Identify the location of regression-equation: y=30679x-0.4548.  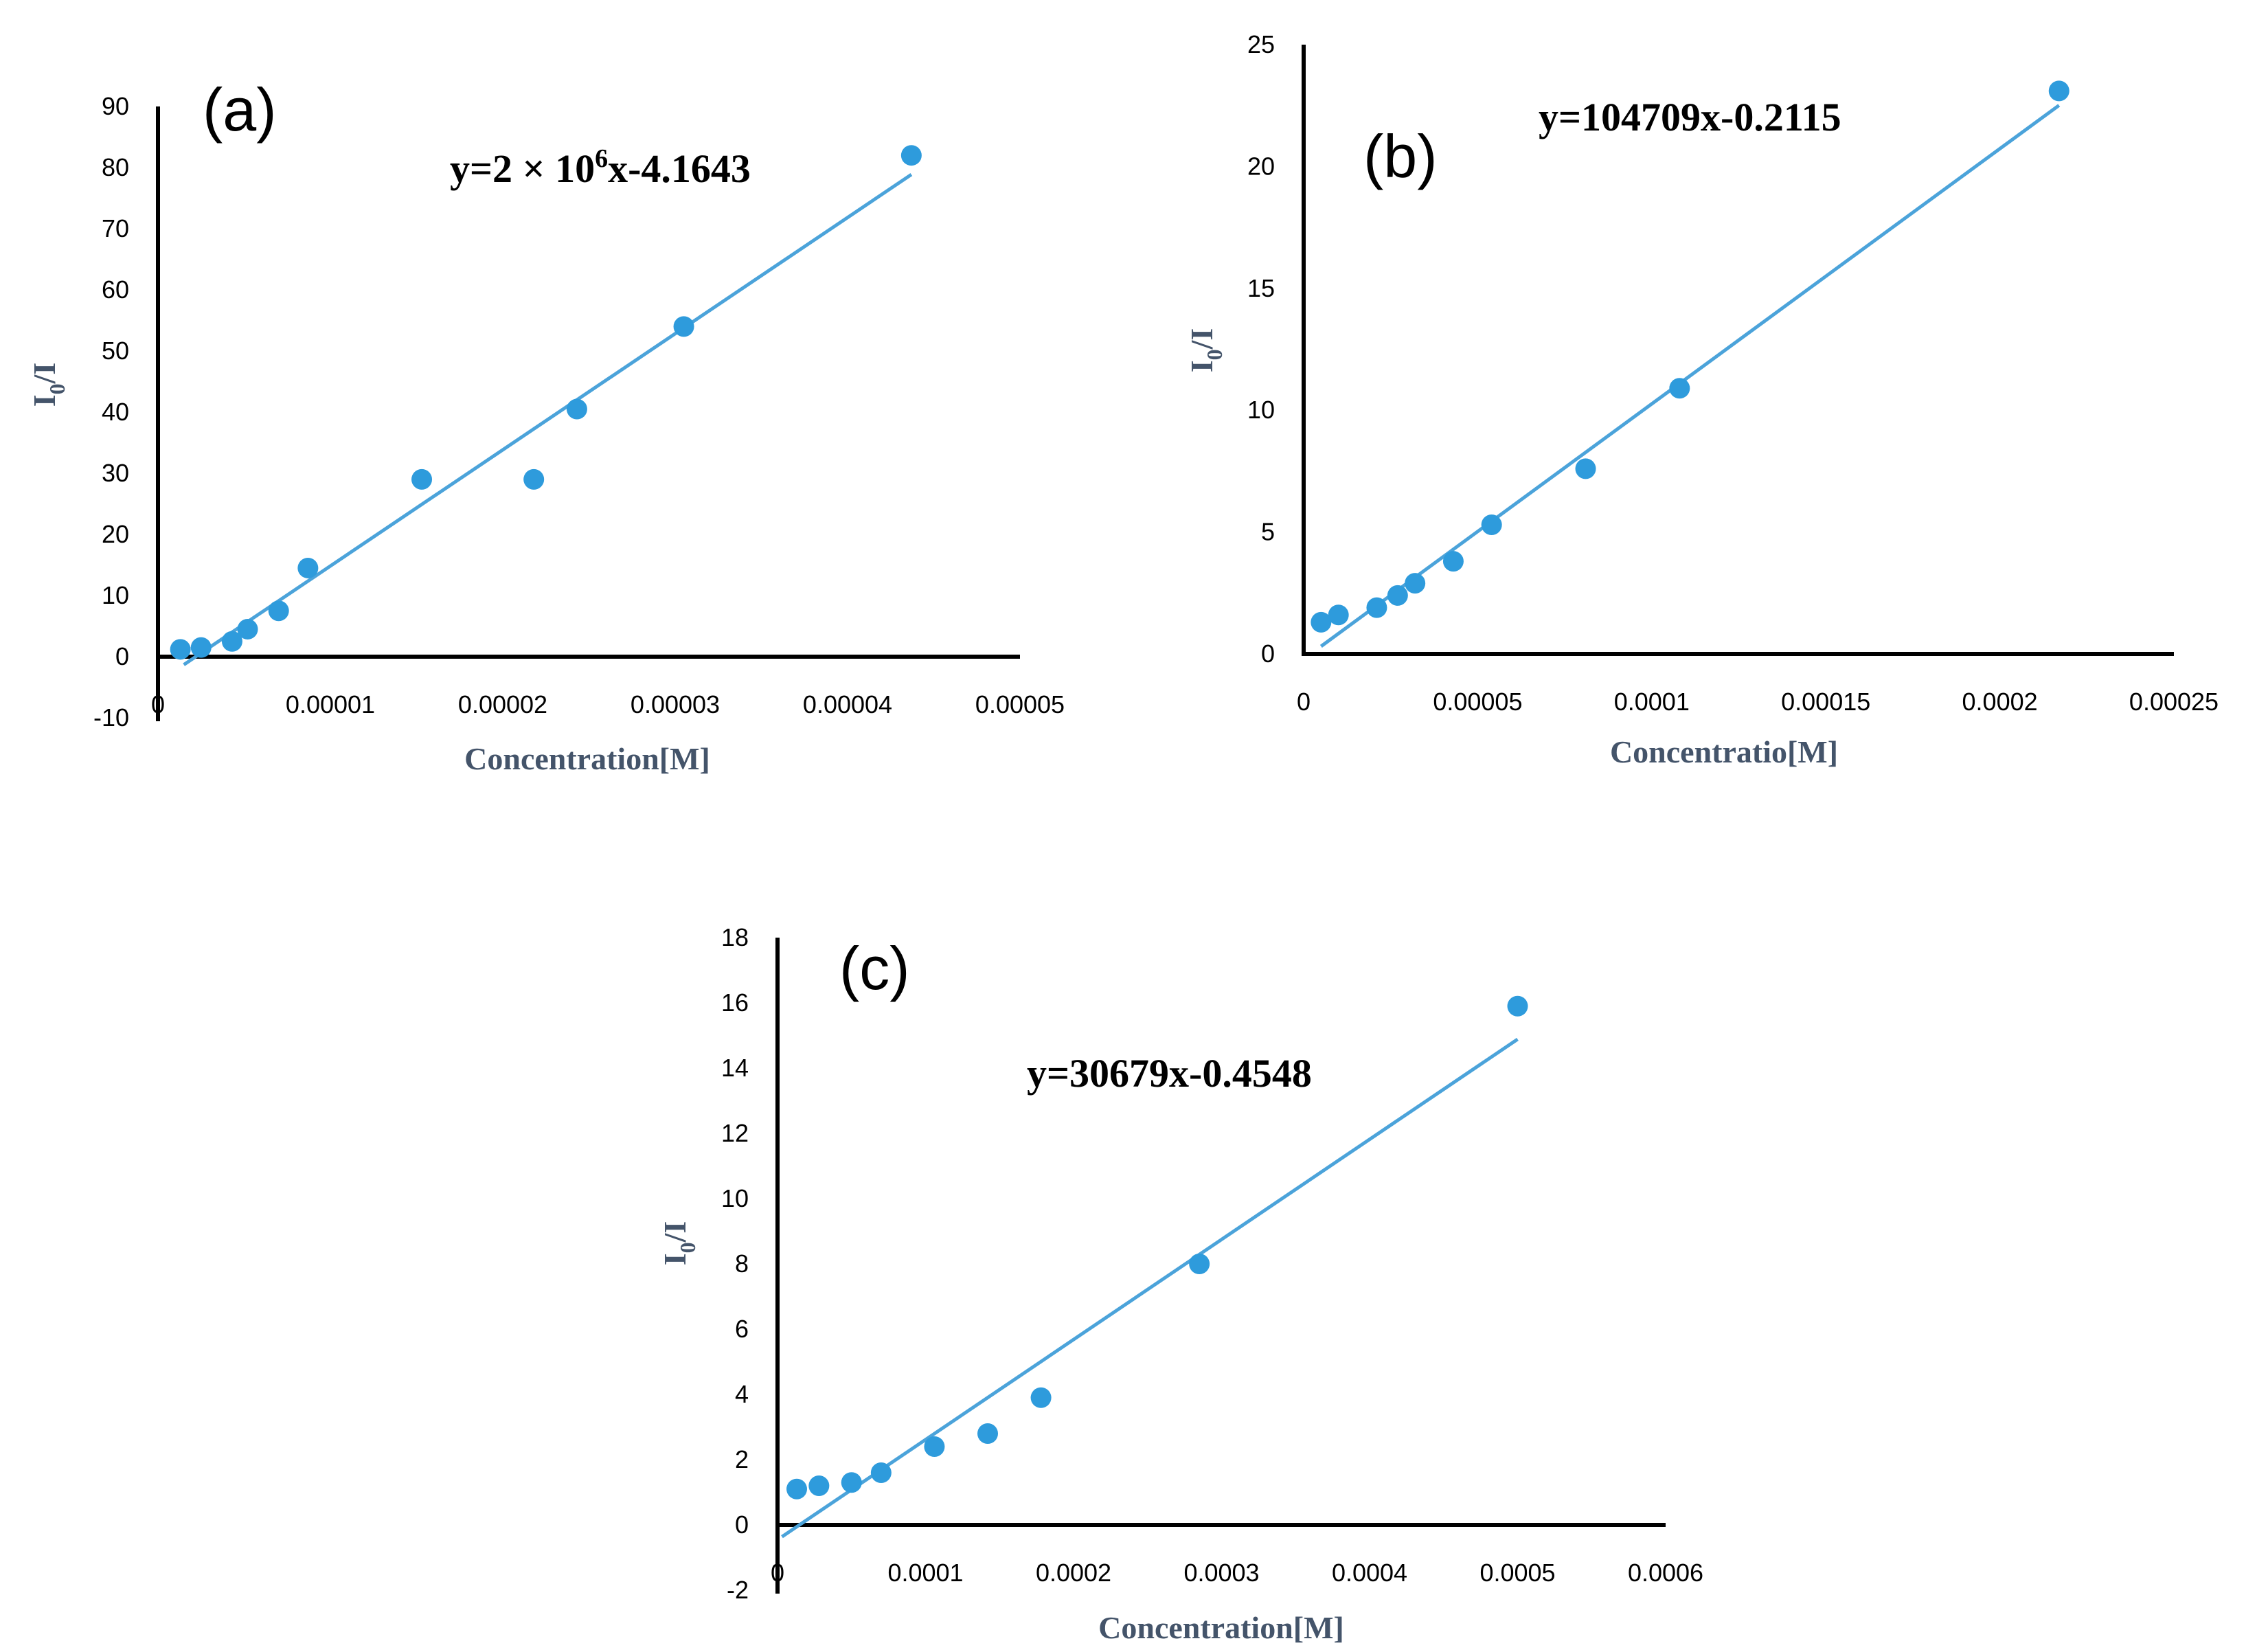
(1169, 1073).